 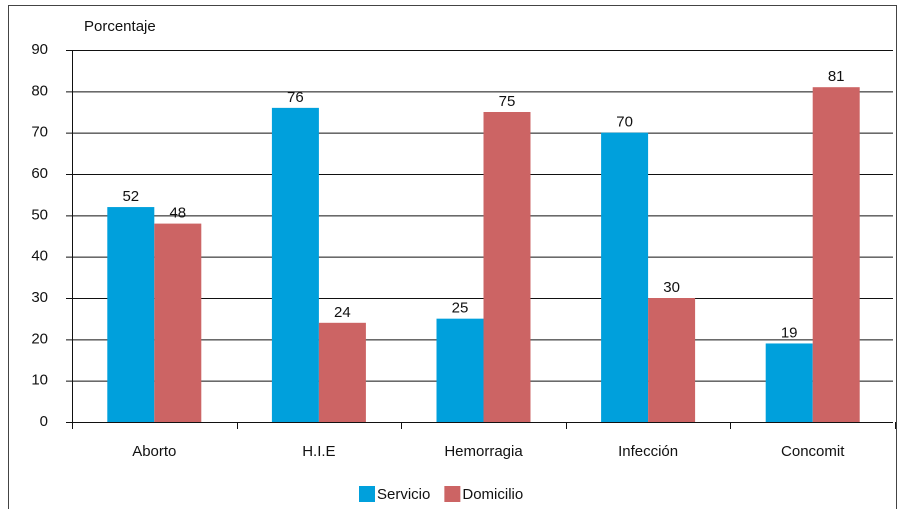 What do you see at coordinates (342, 312) in the screenshot?
I see `data-label: 24` at bounding box center [342, 312].